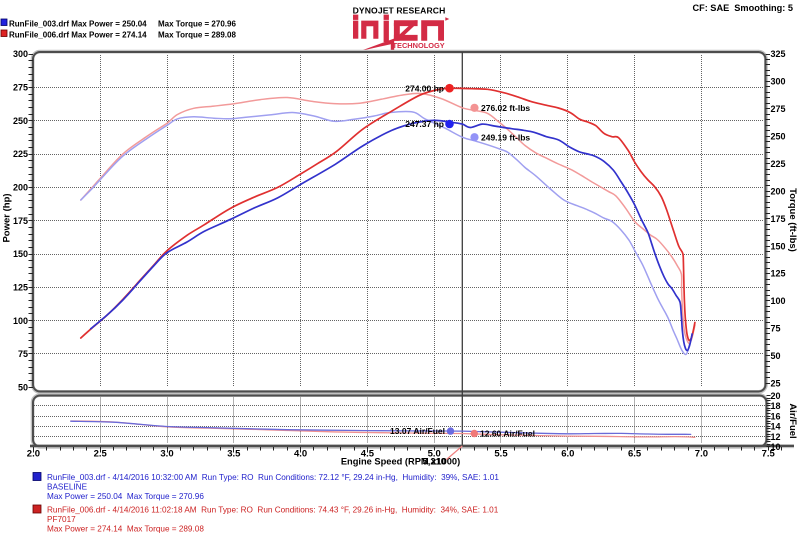 This screenshot has height=534, width=800. What do you see at coordinates (776, 416) in the screenshot?
I see `svg-text: 16` at bounding box center [776, 416].